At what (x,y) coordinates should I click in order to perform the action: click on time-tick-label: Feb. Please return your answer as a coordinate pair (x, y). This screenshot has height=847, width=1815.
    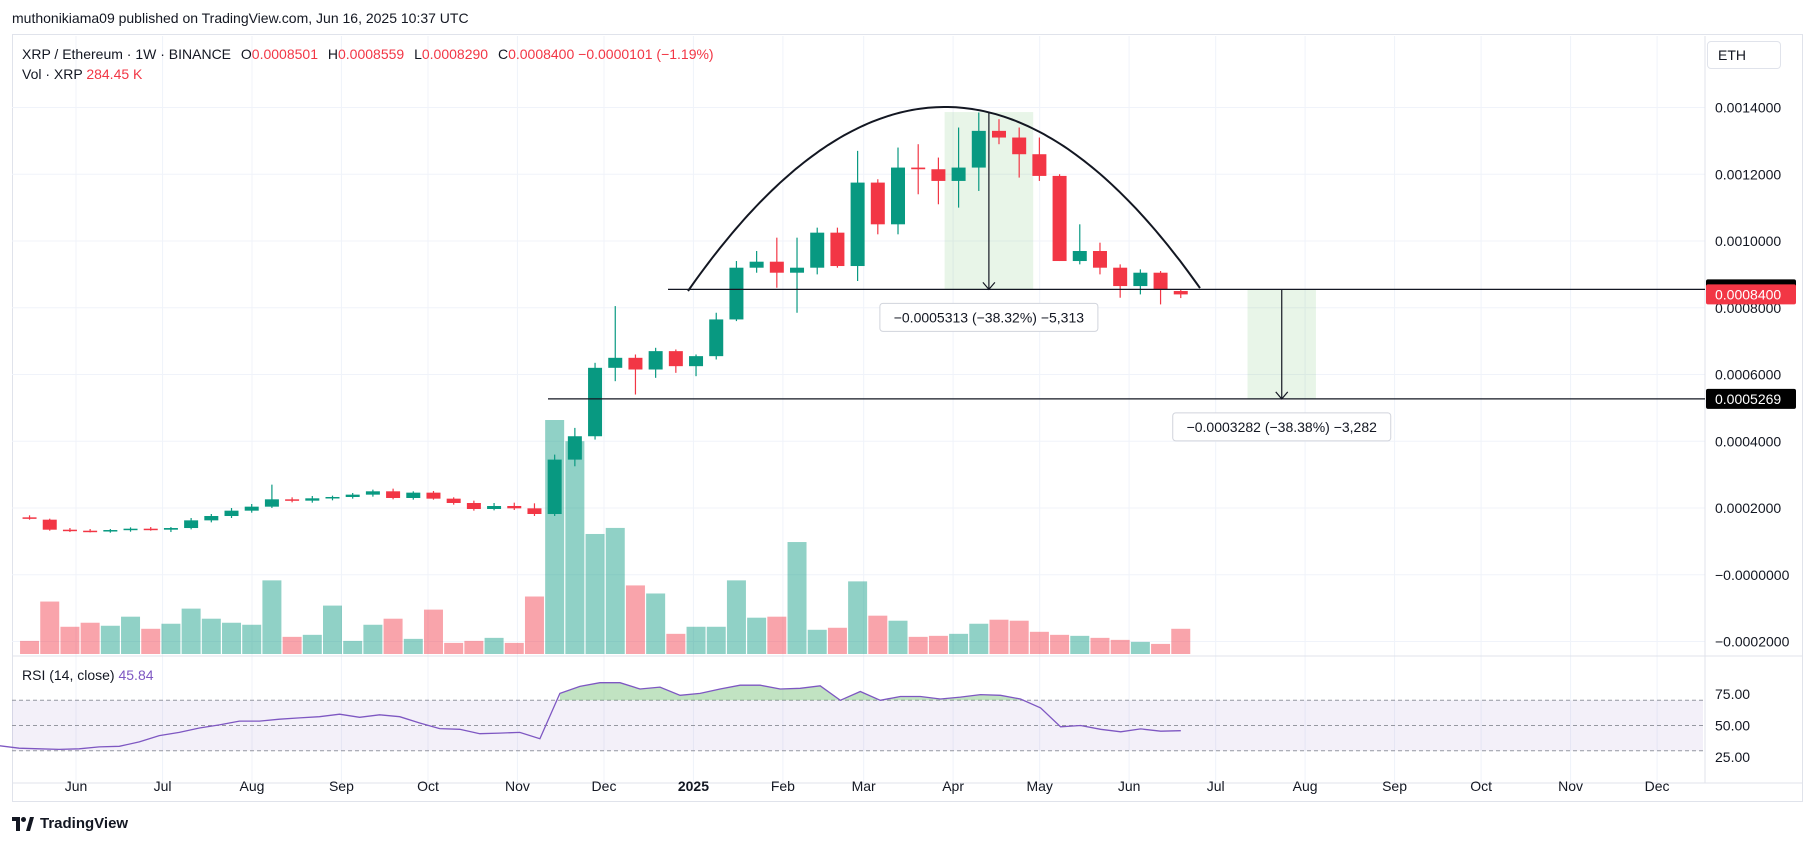
    Looking at the image, I should click on (783, 786).